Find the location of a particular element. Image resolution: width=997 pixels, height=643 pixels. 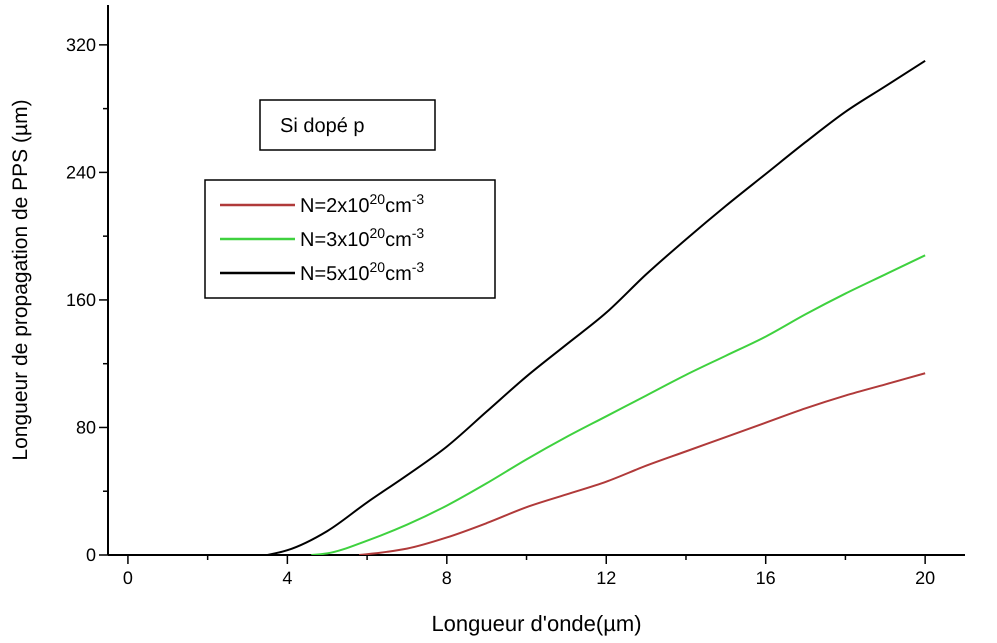

x-tick-label: 4 is located at coordinates (287, 578).